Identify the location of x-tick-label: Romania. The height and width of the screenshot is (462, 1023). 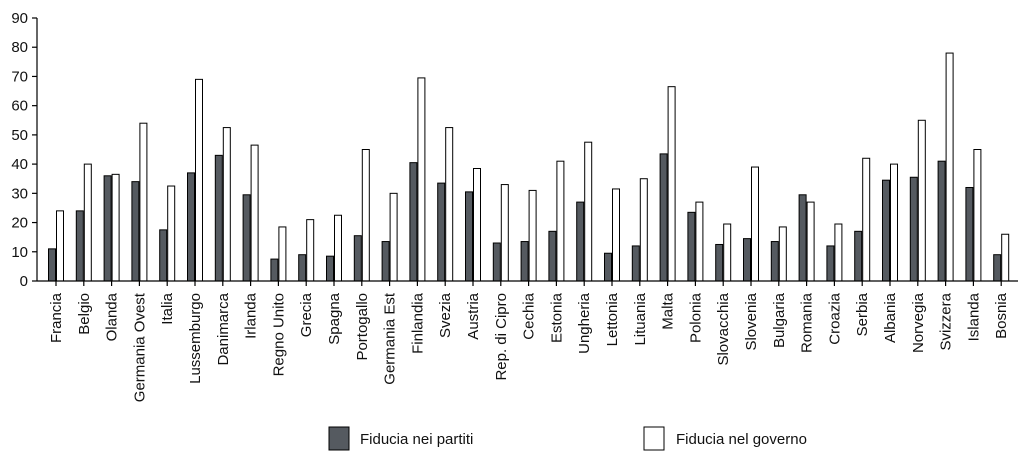
(807, 322).